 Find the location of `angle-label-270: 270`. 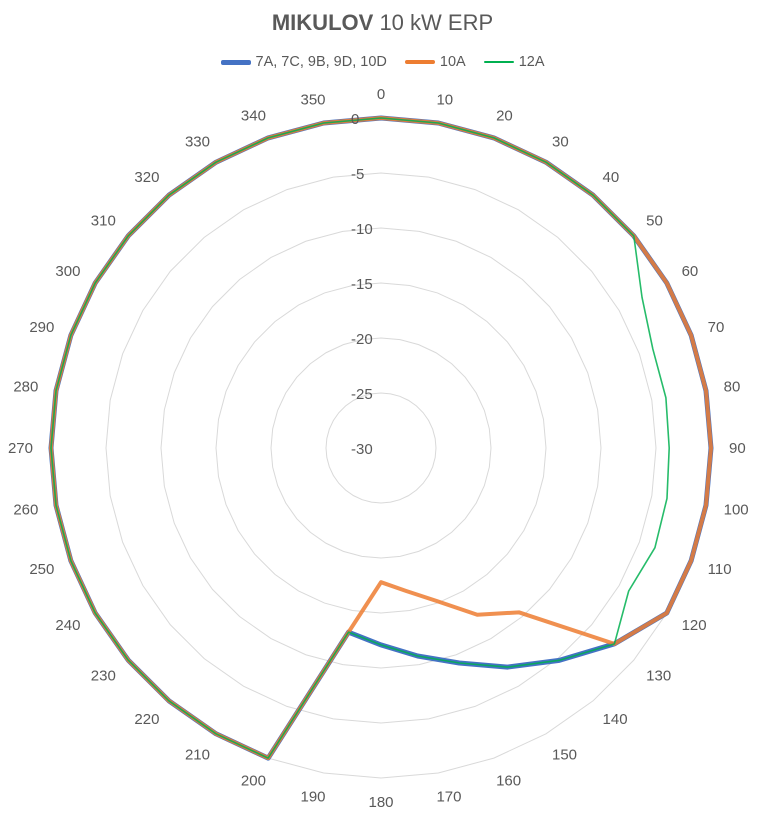

angle-label-270: 270 is located at coordinates (20, 448).